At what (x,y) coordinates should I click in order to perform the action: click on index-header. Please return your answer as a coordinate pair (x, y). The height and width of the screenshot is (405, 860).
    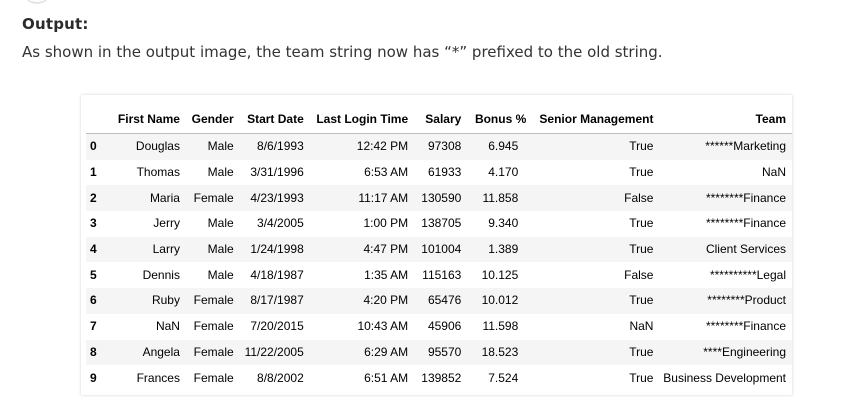
    Looking at the image, I should click on (101, 120).